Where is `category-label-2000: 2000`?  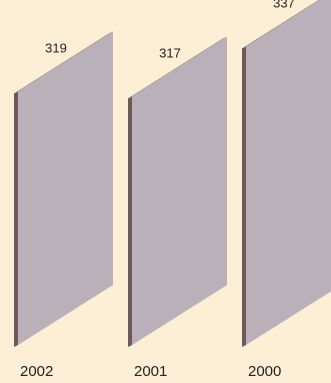 category-label-2000: 2000 is located at coordinates (264, 371).